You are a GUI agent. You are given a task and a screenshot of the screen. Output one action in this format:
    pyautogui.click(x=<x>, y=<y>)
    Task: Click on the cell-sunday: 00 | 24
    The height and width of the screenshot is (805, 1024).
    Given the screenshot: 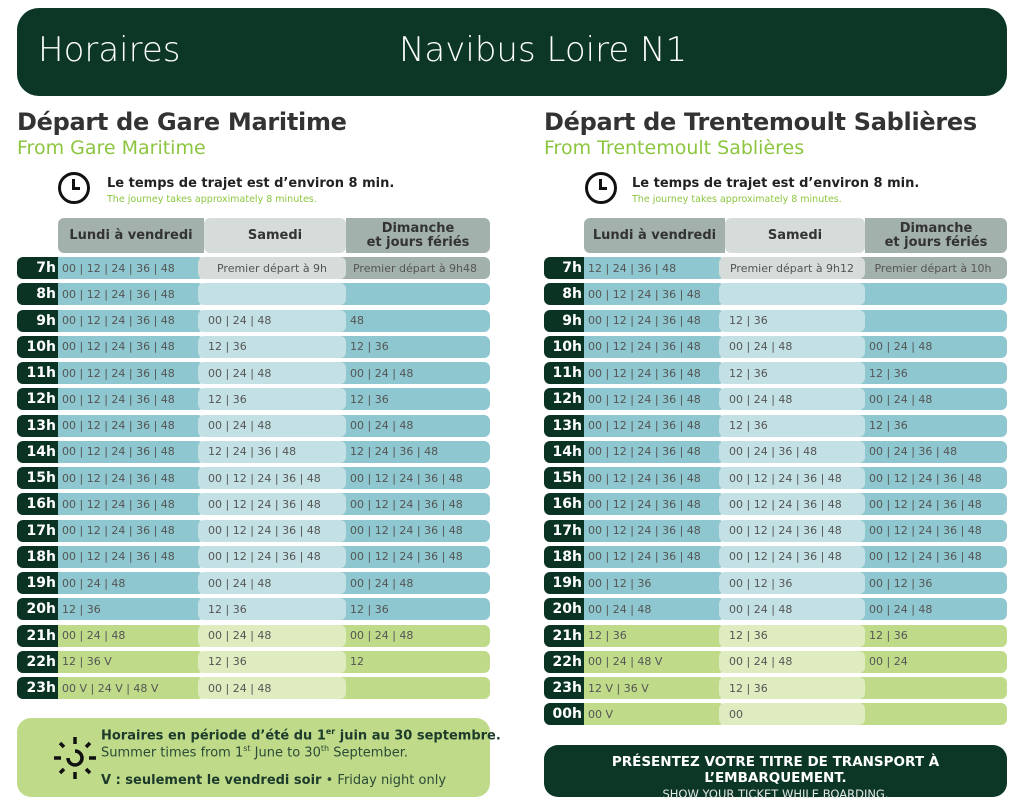 What is the action you would take?
    pyautogui.click(x=933, y=661)
    